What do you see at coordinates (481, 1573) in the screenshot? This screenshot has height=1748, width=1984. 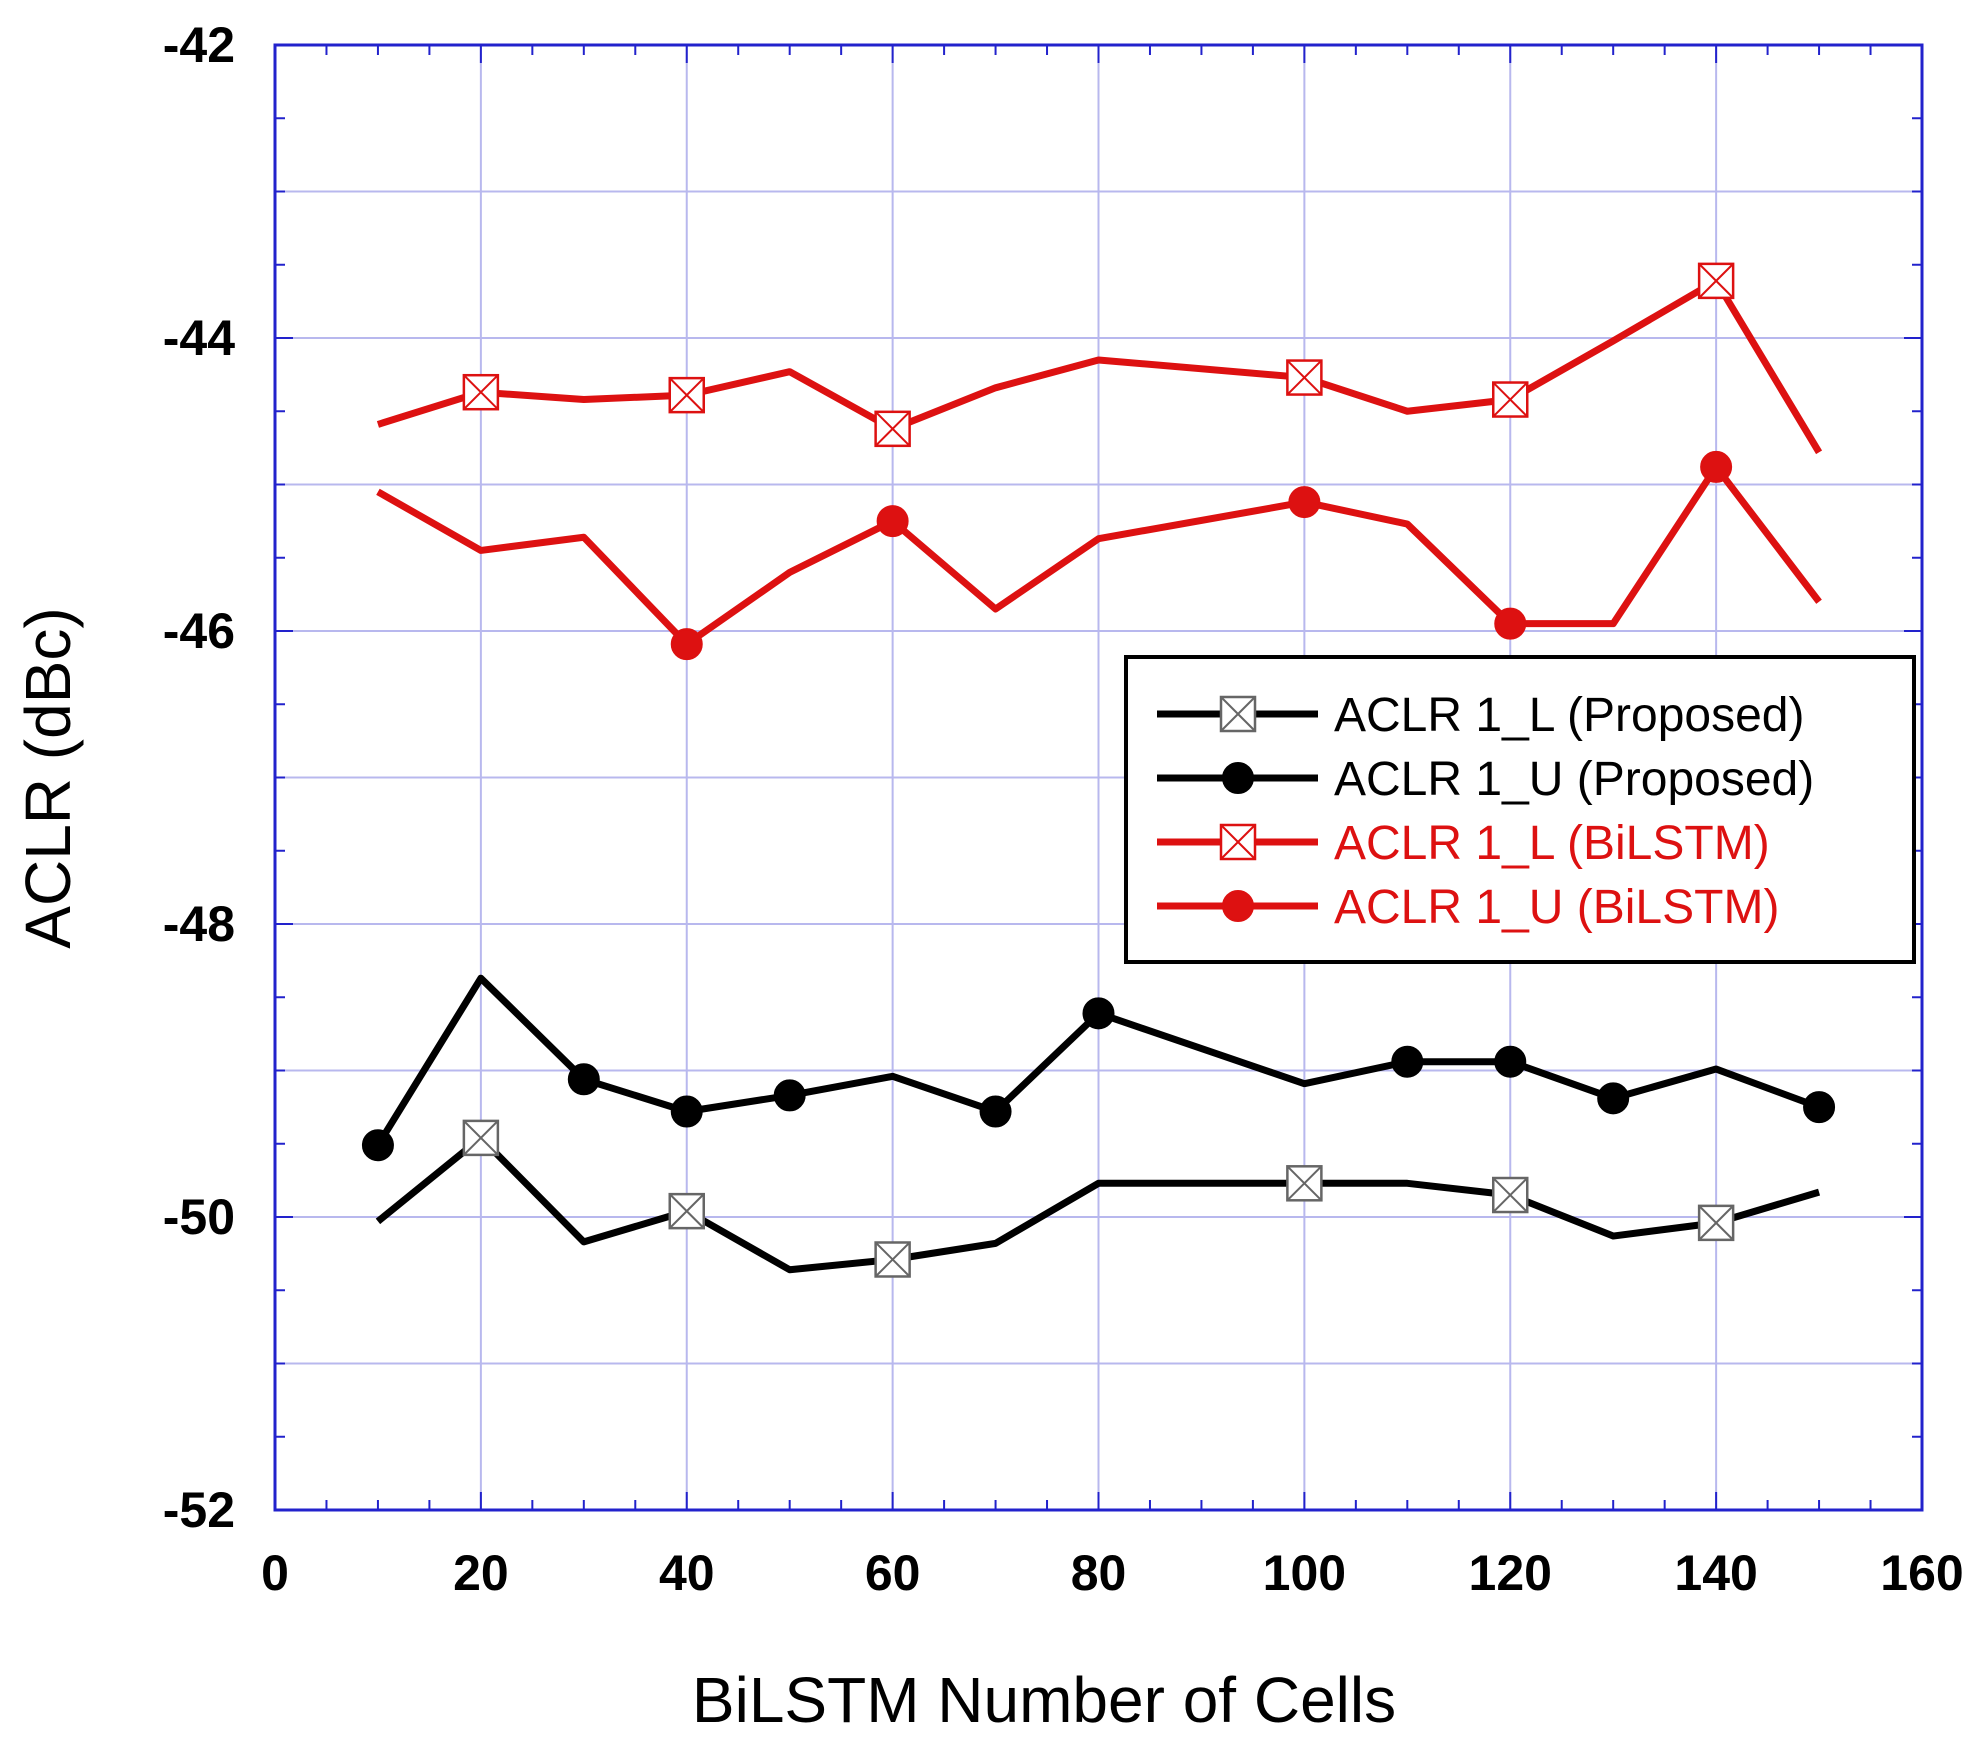 I see `x-tick-label: 20` at bounding box center [481, 1573].